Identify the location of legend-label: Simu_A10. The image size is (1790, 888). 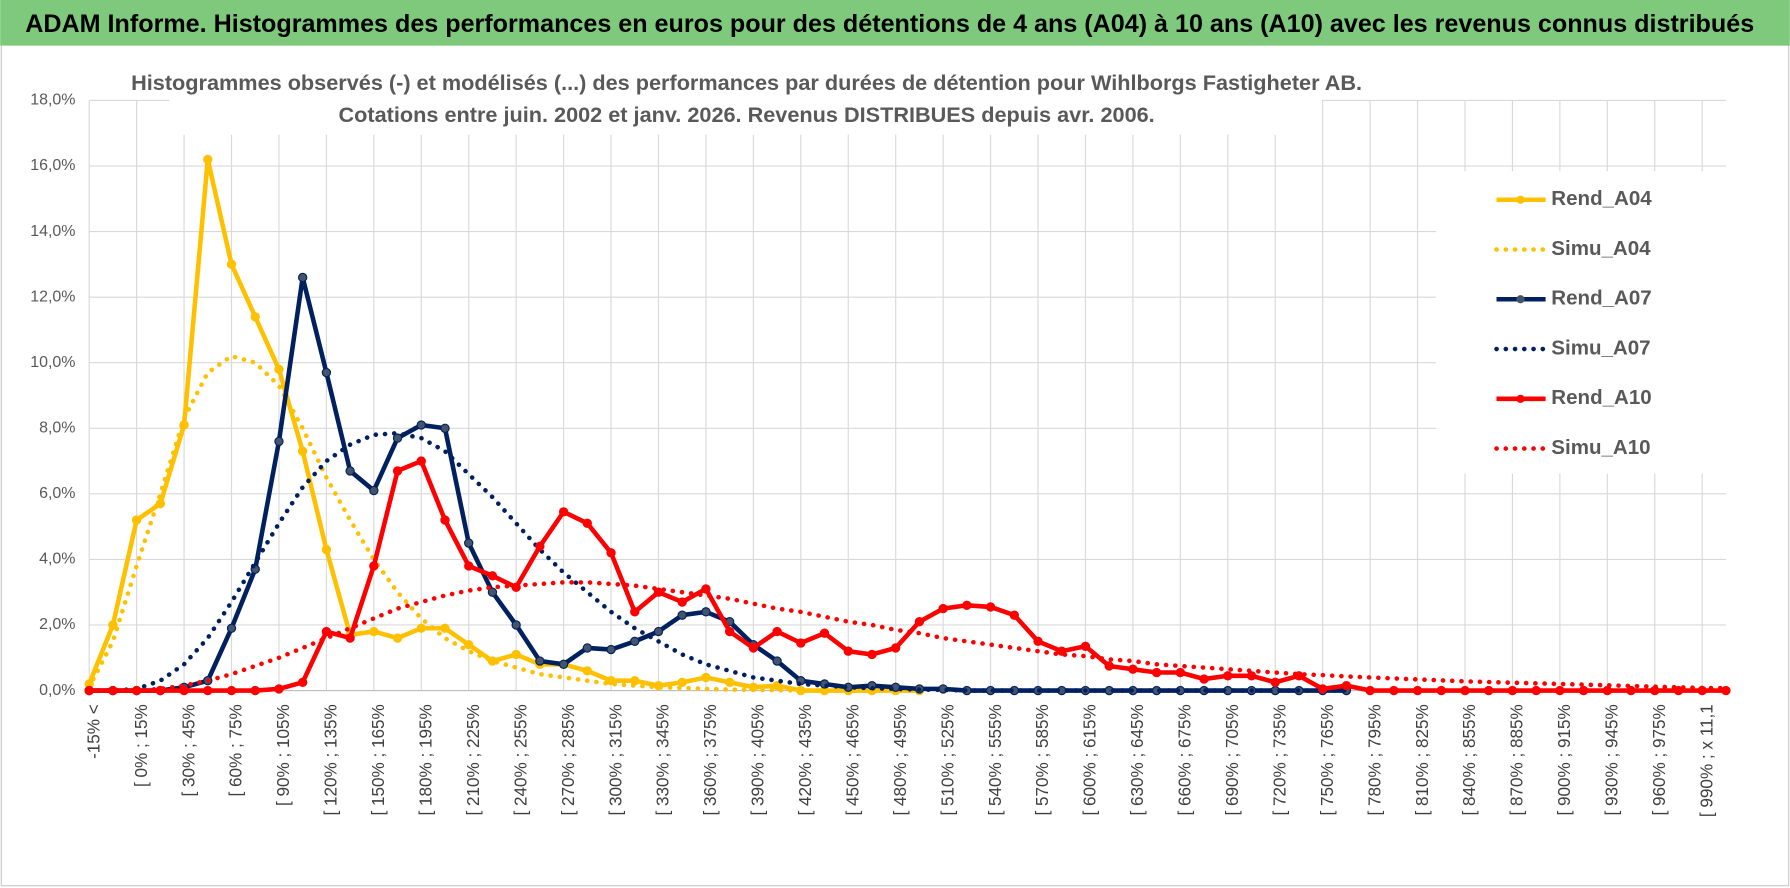
(1600, 447).